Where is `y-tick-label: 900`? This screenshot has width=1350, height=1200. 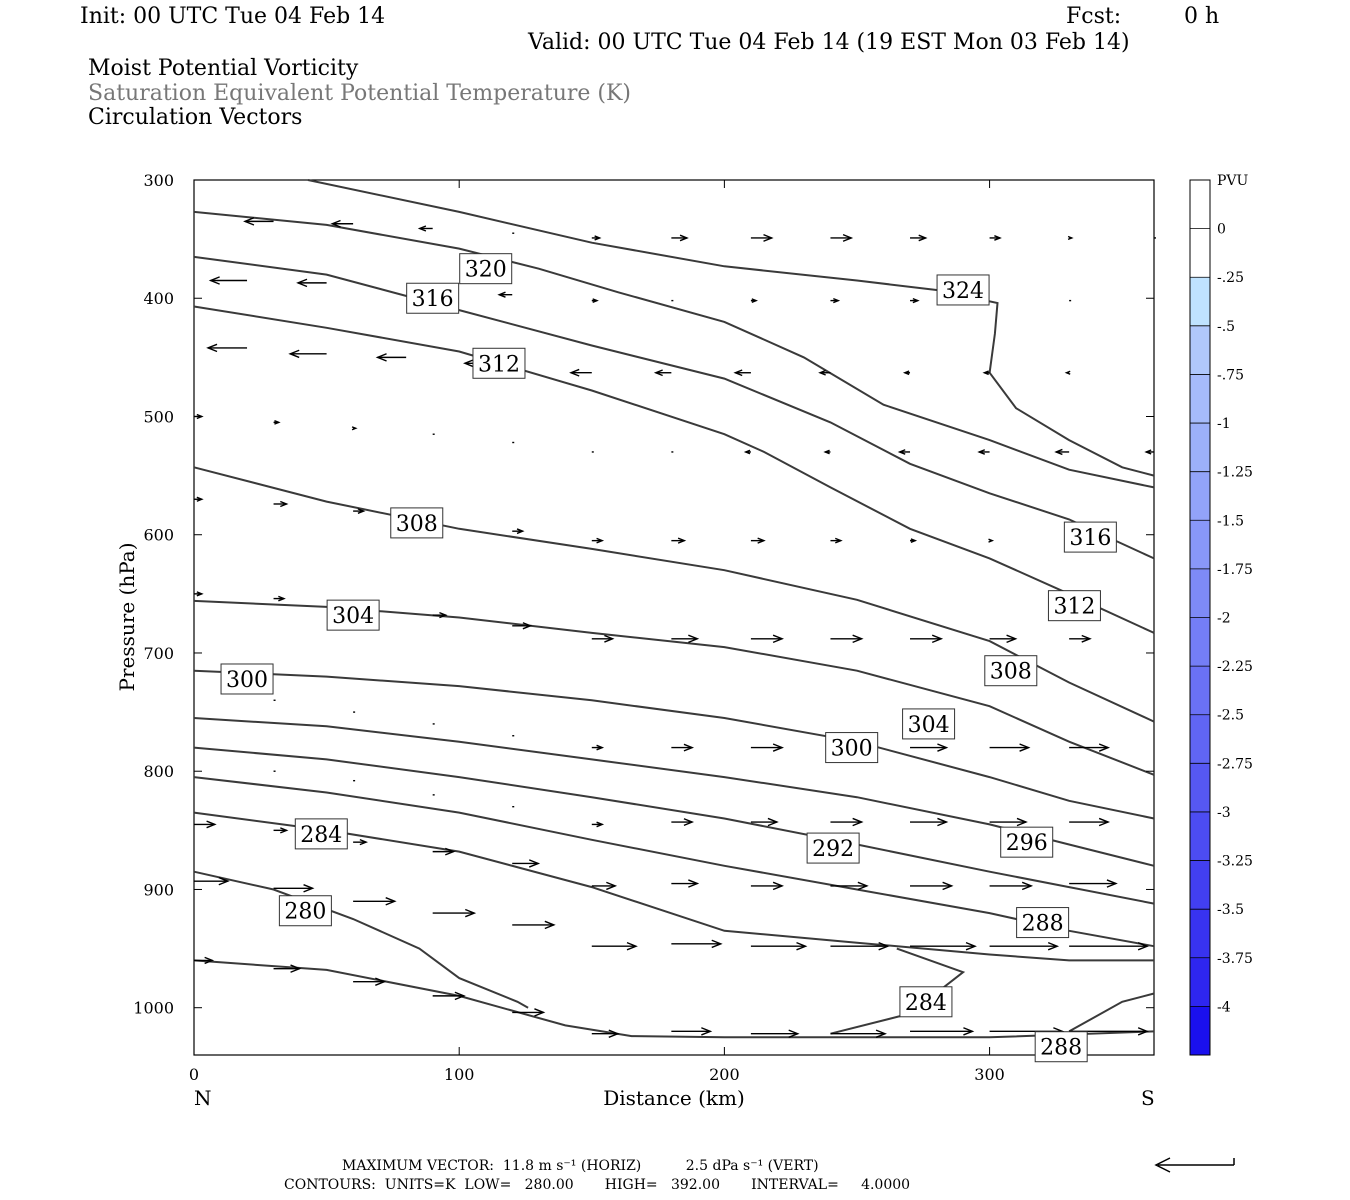
y-tick-label: 900 is located at coordinates (158, 889).